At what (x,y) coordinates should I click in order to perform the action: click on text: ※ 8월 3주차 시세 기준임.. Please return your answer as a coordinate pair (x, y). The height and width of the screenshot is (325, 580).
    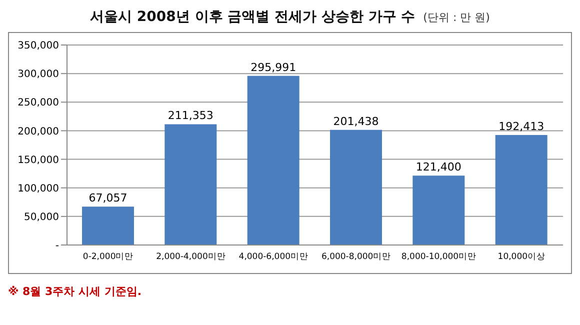
    Looking at the image, I should click on (75, 291).